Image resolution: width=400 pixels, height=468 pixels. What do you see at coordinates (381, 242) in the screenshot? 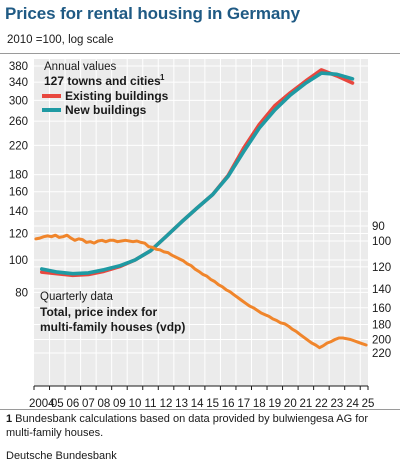
I see `right-axis-tick-label: 100` at bounding box center [381, 242].